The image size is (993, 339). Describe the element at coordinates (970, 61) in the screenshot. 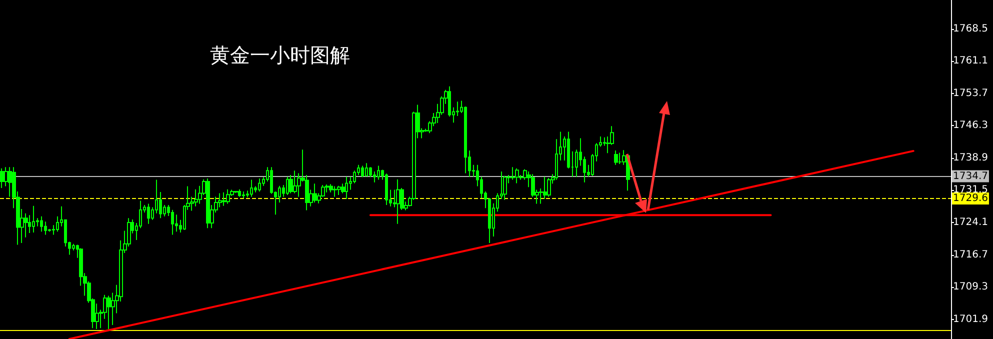

I see `y-tick-label: 1761.1` at that location.